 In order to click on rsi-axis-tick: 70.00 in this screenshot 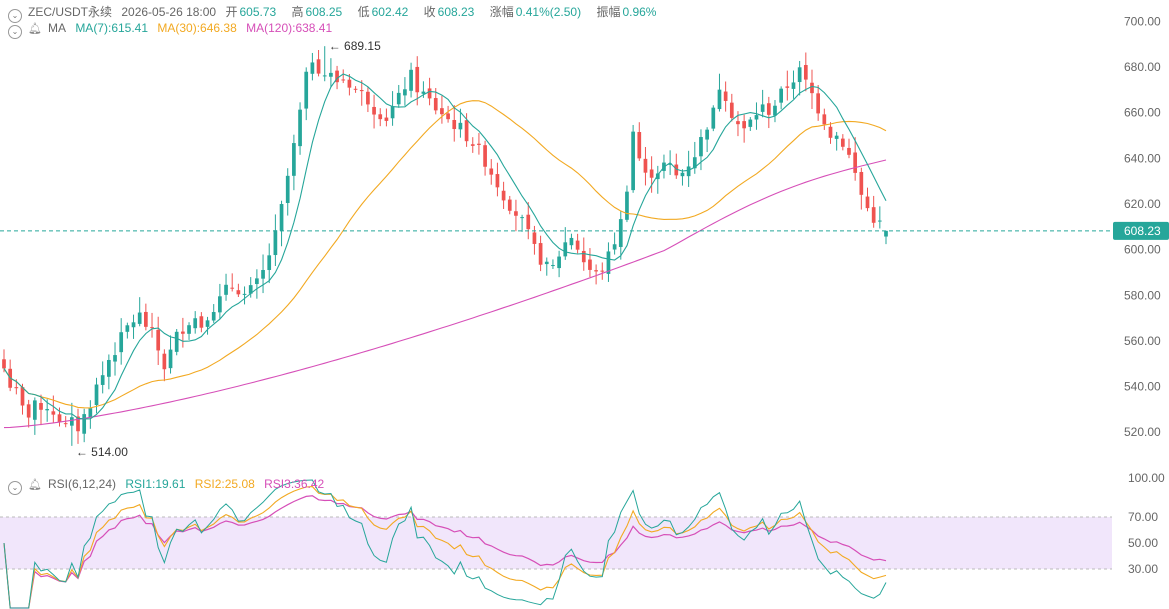, I will do `click(1143, 517)`.